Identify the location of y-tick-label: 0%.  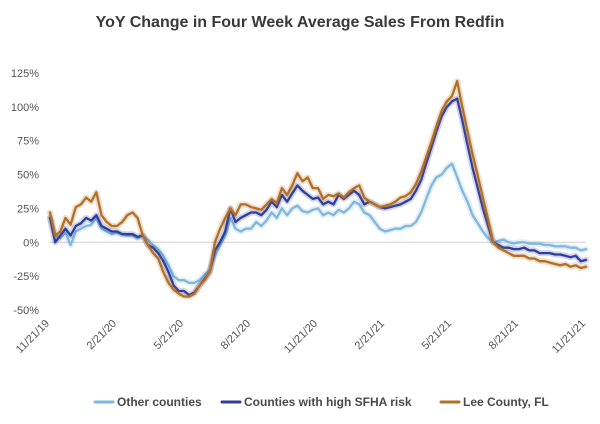
(31, 243).